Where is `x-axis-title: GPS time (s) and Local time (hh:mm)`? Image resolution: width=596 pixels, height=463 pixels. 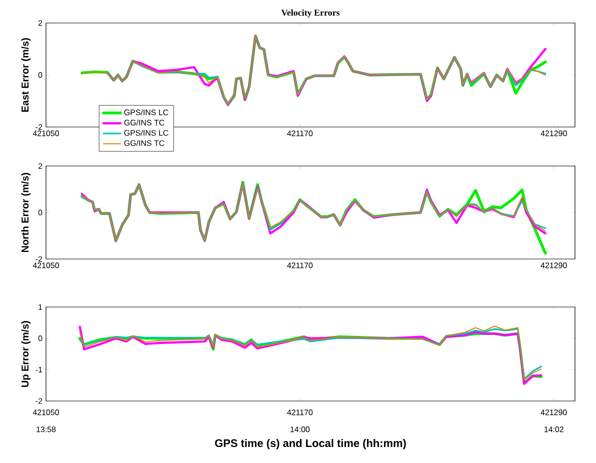
x-axis-title: GPS time (s) and Local time (hh:mm) is located at coordinates (310, 444).